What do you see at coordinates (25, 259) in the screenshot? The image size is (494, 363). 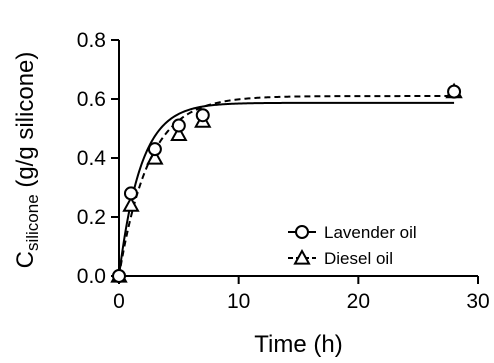 I see `y-axis-title-main: C` at bounding box center [25, 259].